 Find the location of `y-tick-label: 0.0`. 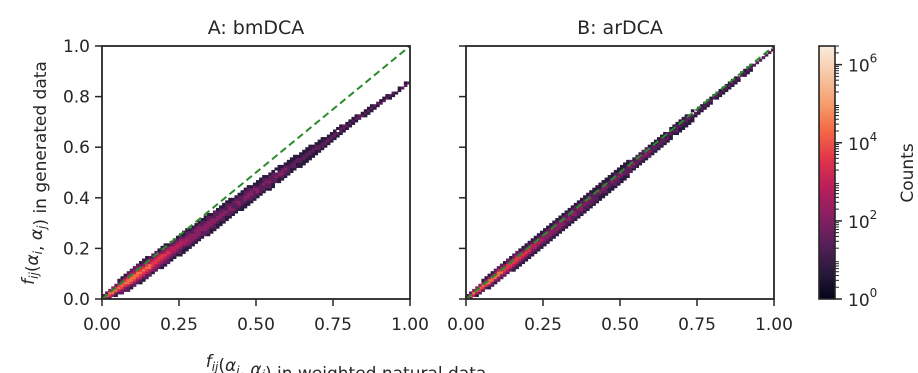

y-tick-label: 0.0 is located at coordinates (76, 300).